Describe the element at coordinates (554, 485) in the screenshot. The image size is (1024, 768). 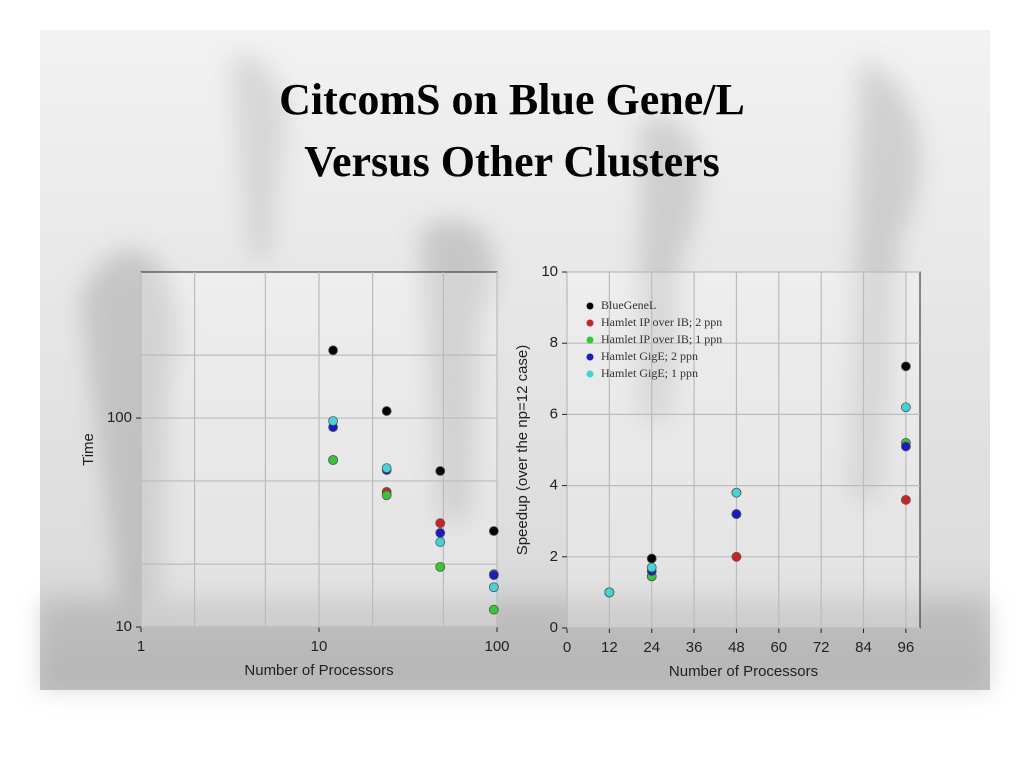
I see `y-tick-label: 4` at that location.